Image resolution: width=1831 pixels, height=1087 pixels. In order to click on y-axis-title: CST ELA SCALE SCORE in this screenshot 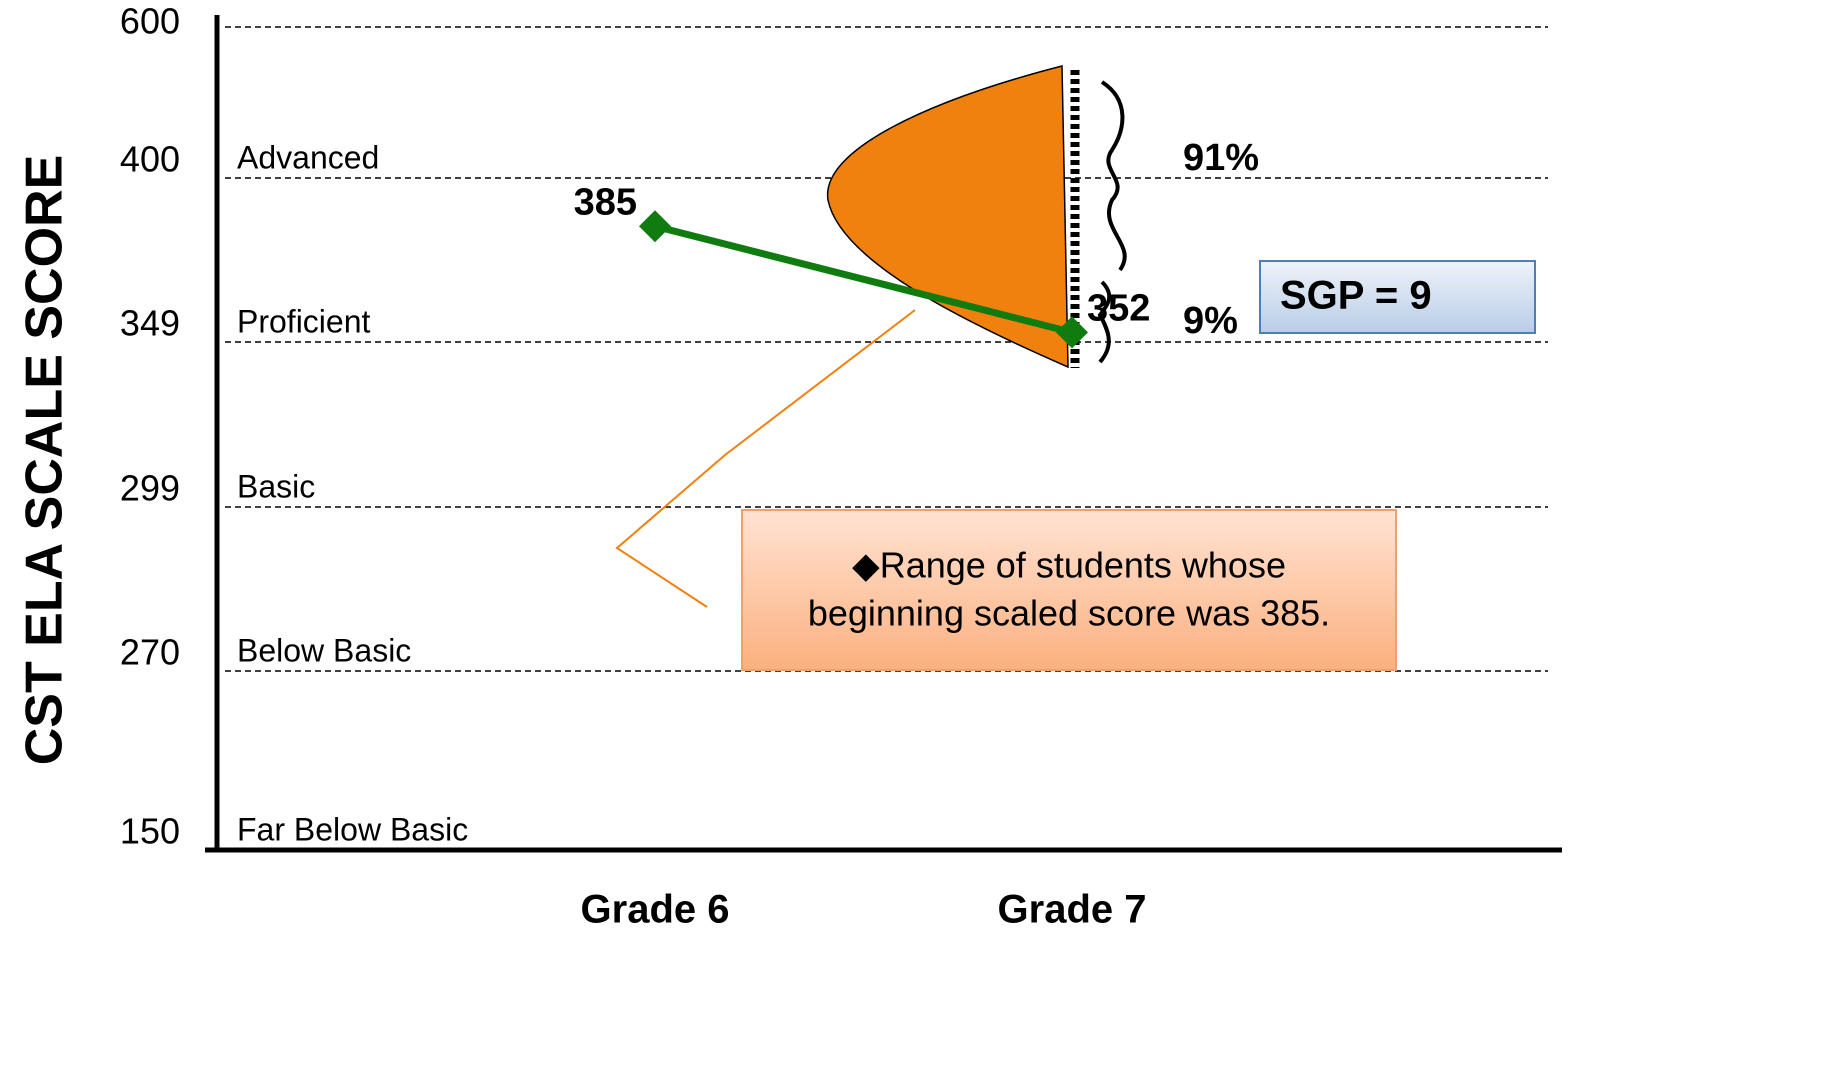, I will do `click(45, 460)`.